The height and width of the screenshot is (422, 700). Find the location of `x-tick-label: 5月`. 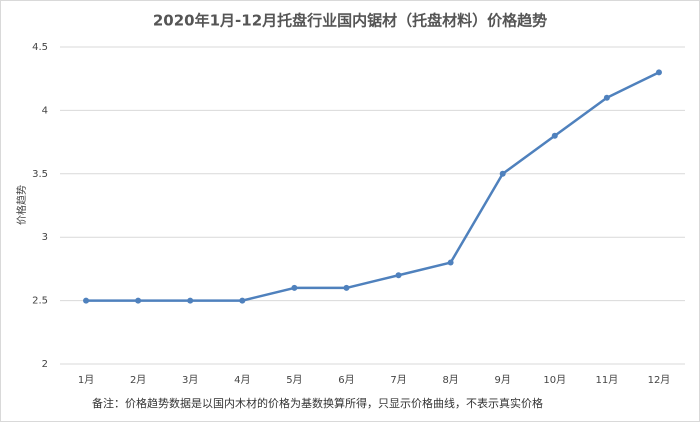

x-tick-label: 5月 is located at coordinates (294, 380).